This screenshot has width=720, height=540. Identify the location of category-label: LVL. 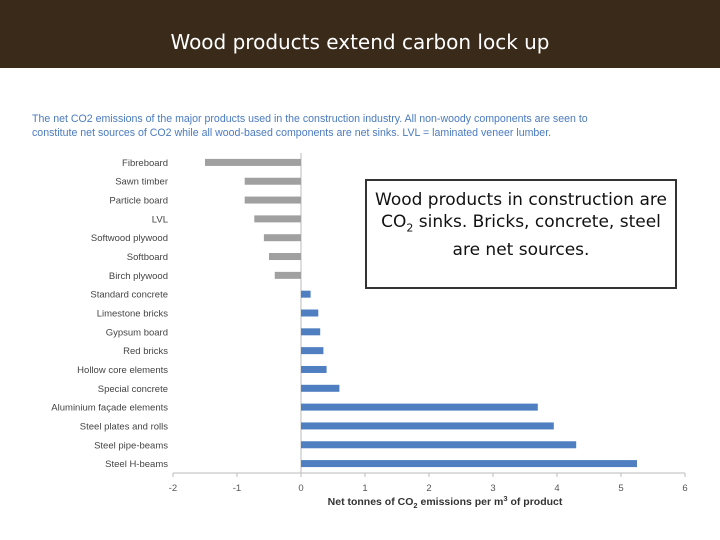
(160, 219).